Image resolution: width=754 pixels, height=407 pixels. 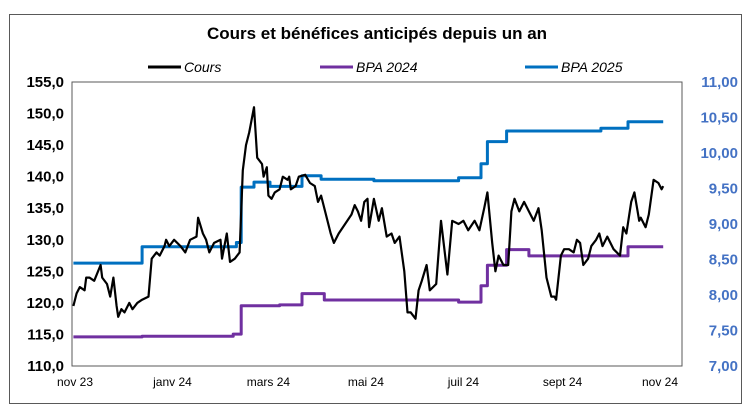 I want to click on y-right-tick-label: 8,00, so click(x=723, y=295).